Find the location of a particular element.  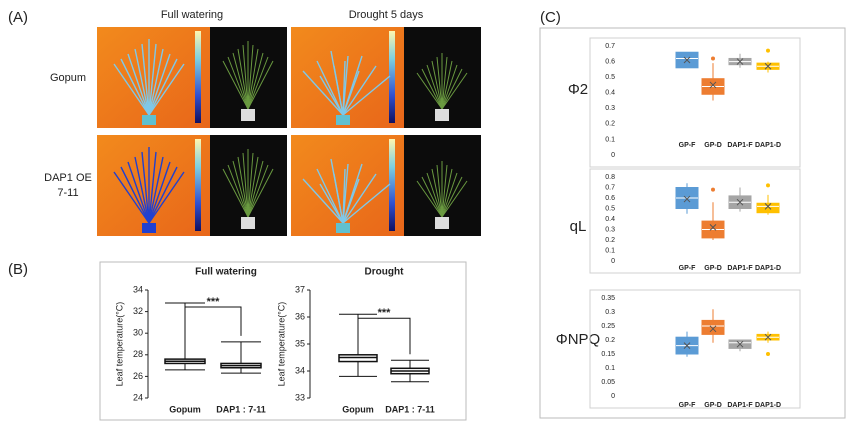

y-tick-label: 35 is located at coordinates (300, 343).